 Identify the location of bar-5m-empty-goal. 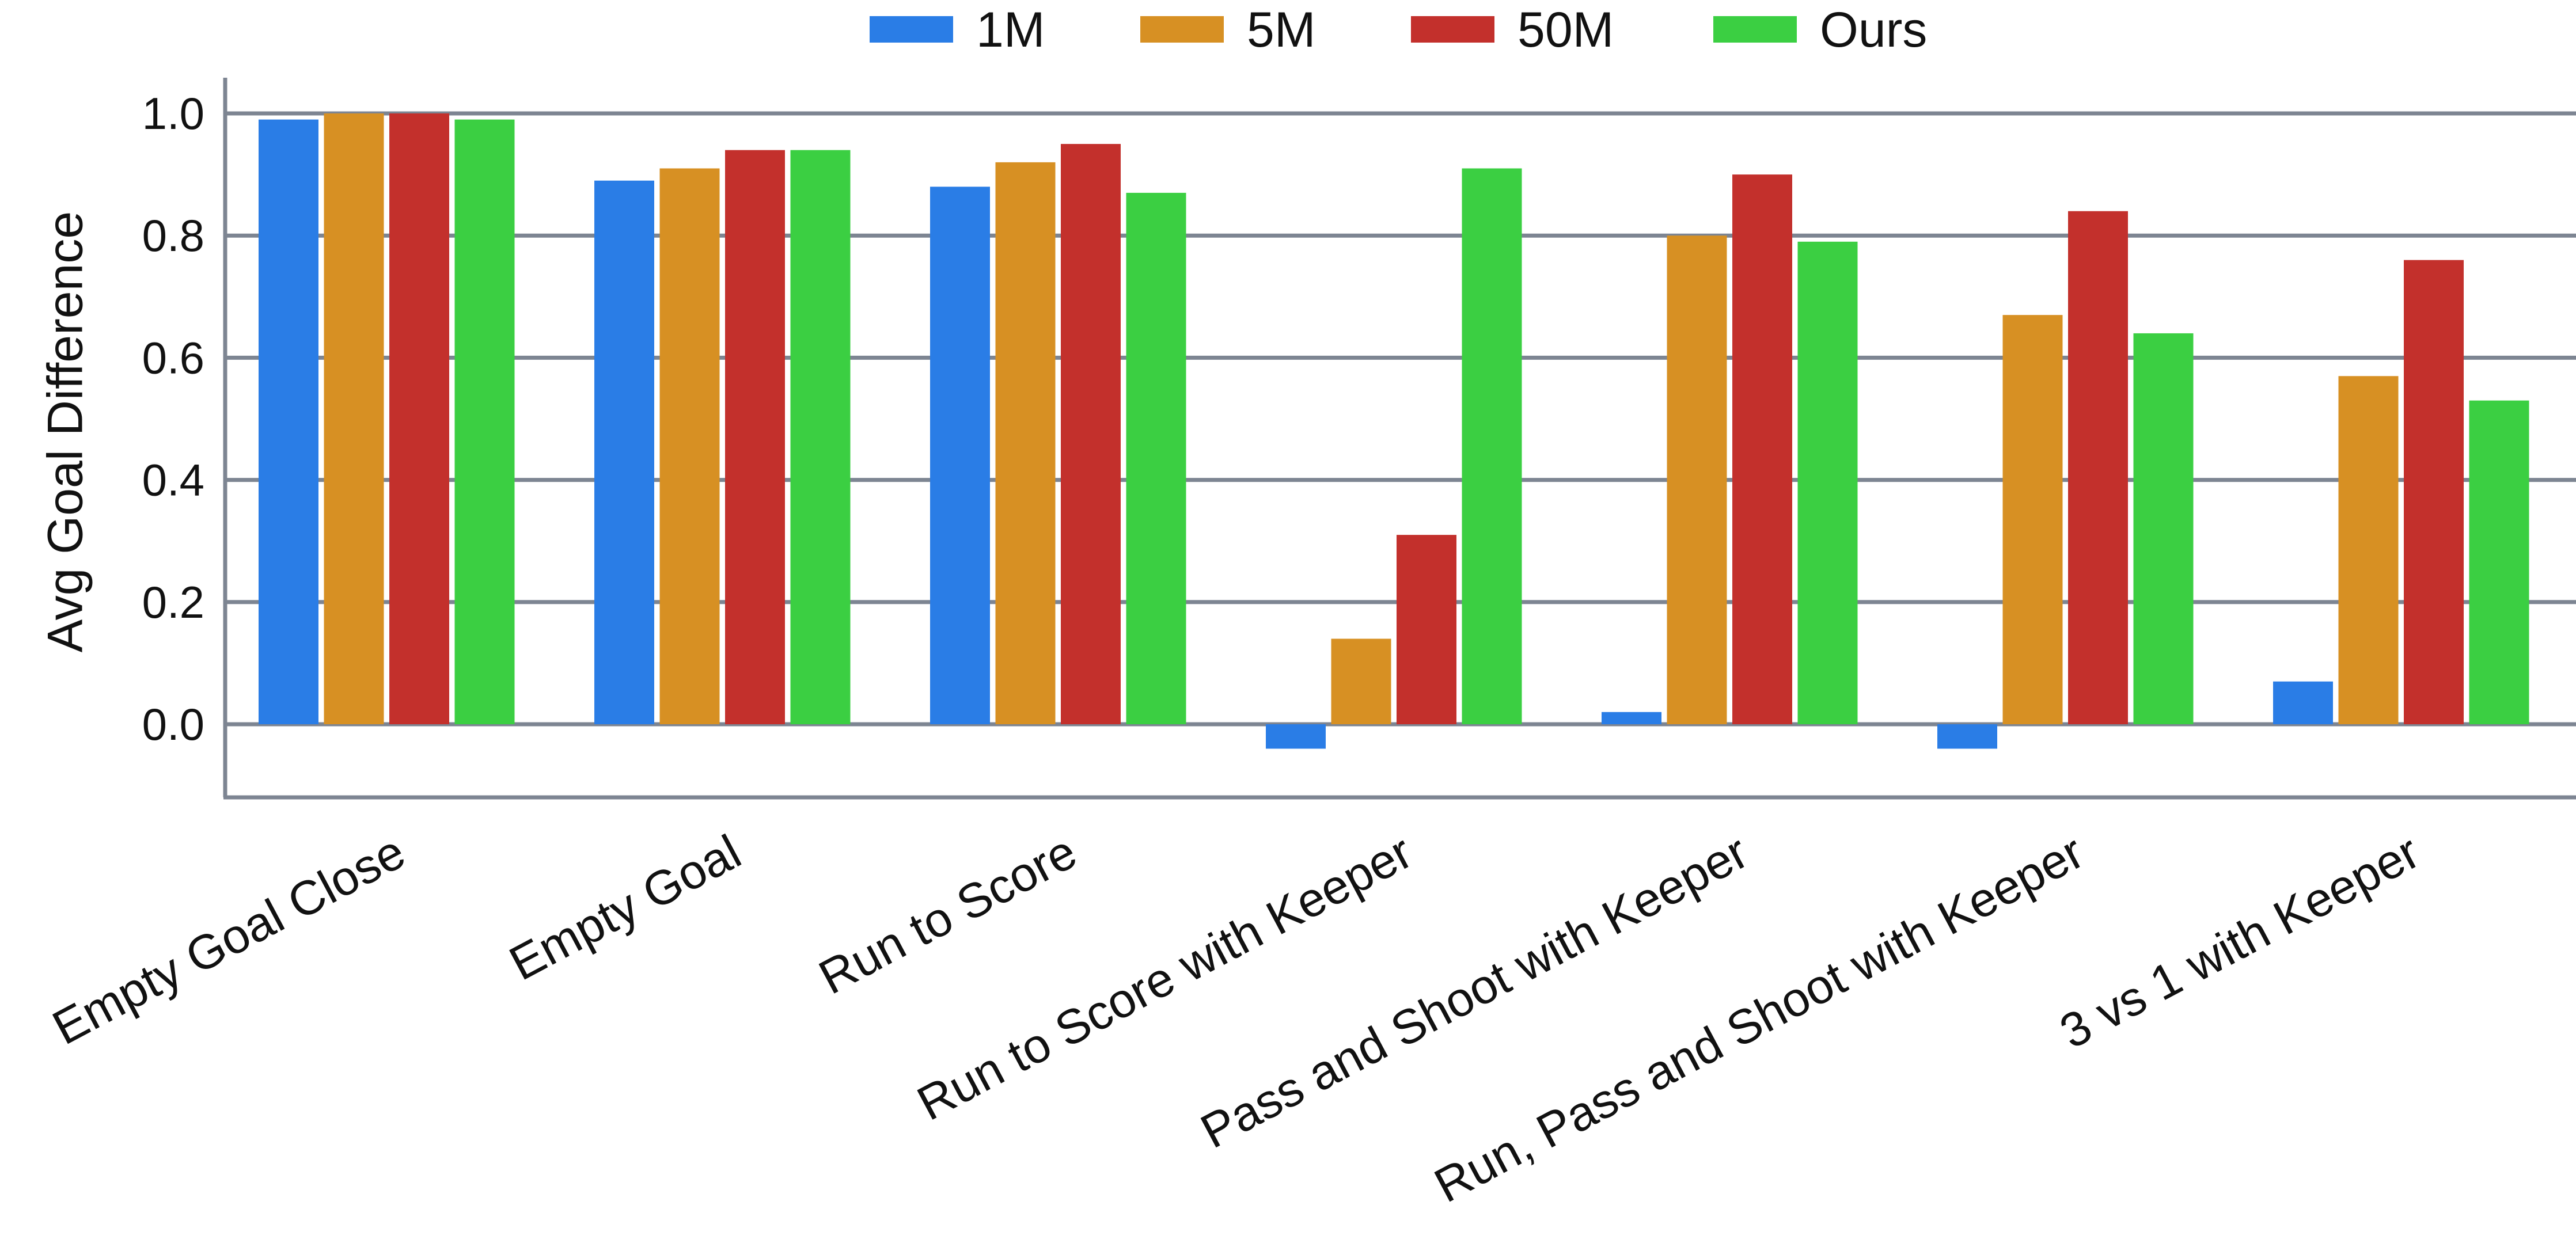
(689, 446).